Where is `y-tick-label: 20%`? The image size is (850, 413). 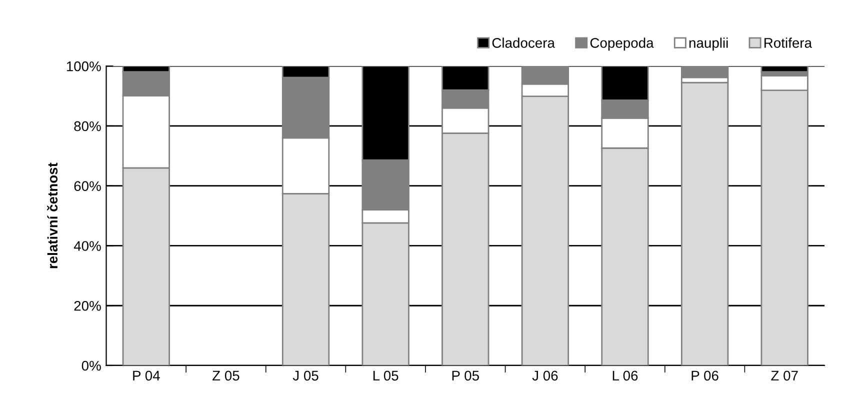 y-tick-label: 20% is located at coordinates (87, 305).